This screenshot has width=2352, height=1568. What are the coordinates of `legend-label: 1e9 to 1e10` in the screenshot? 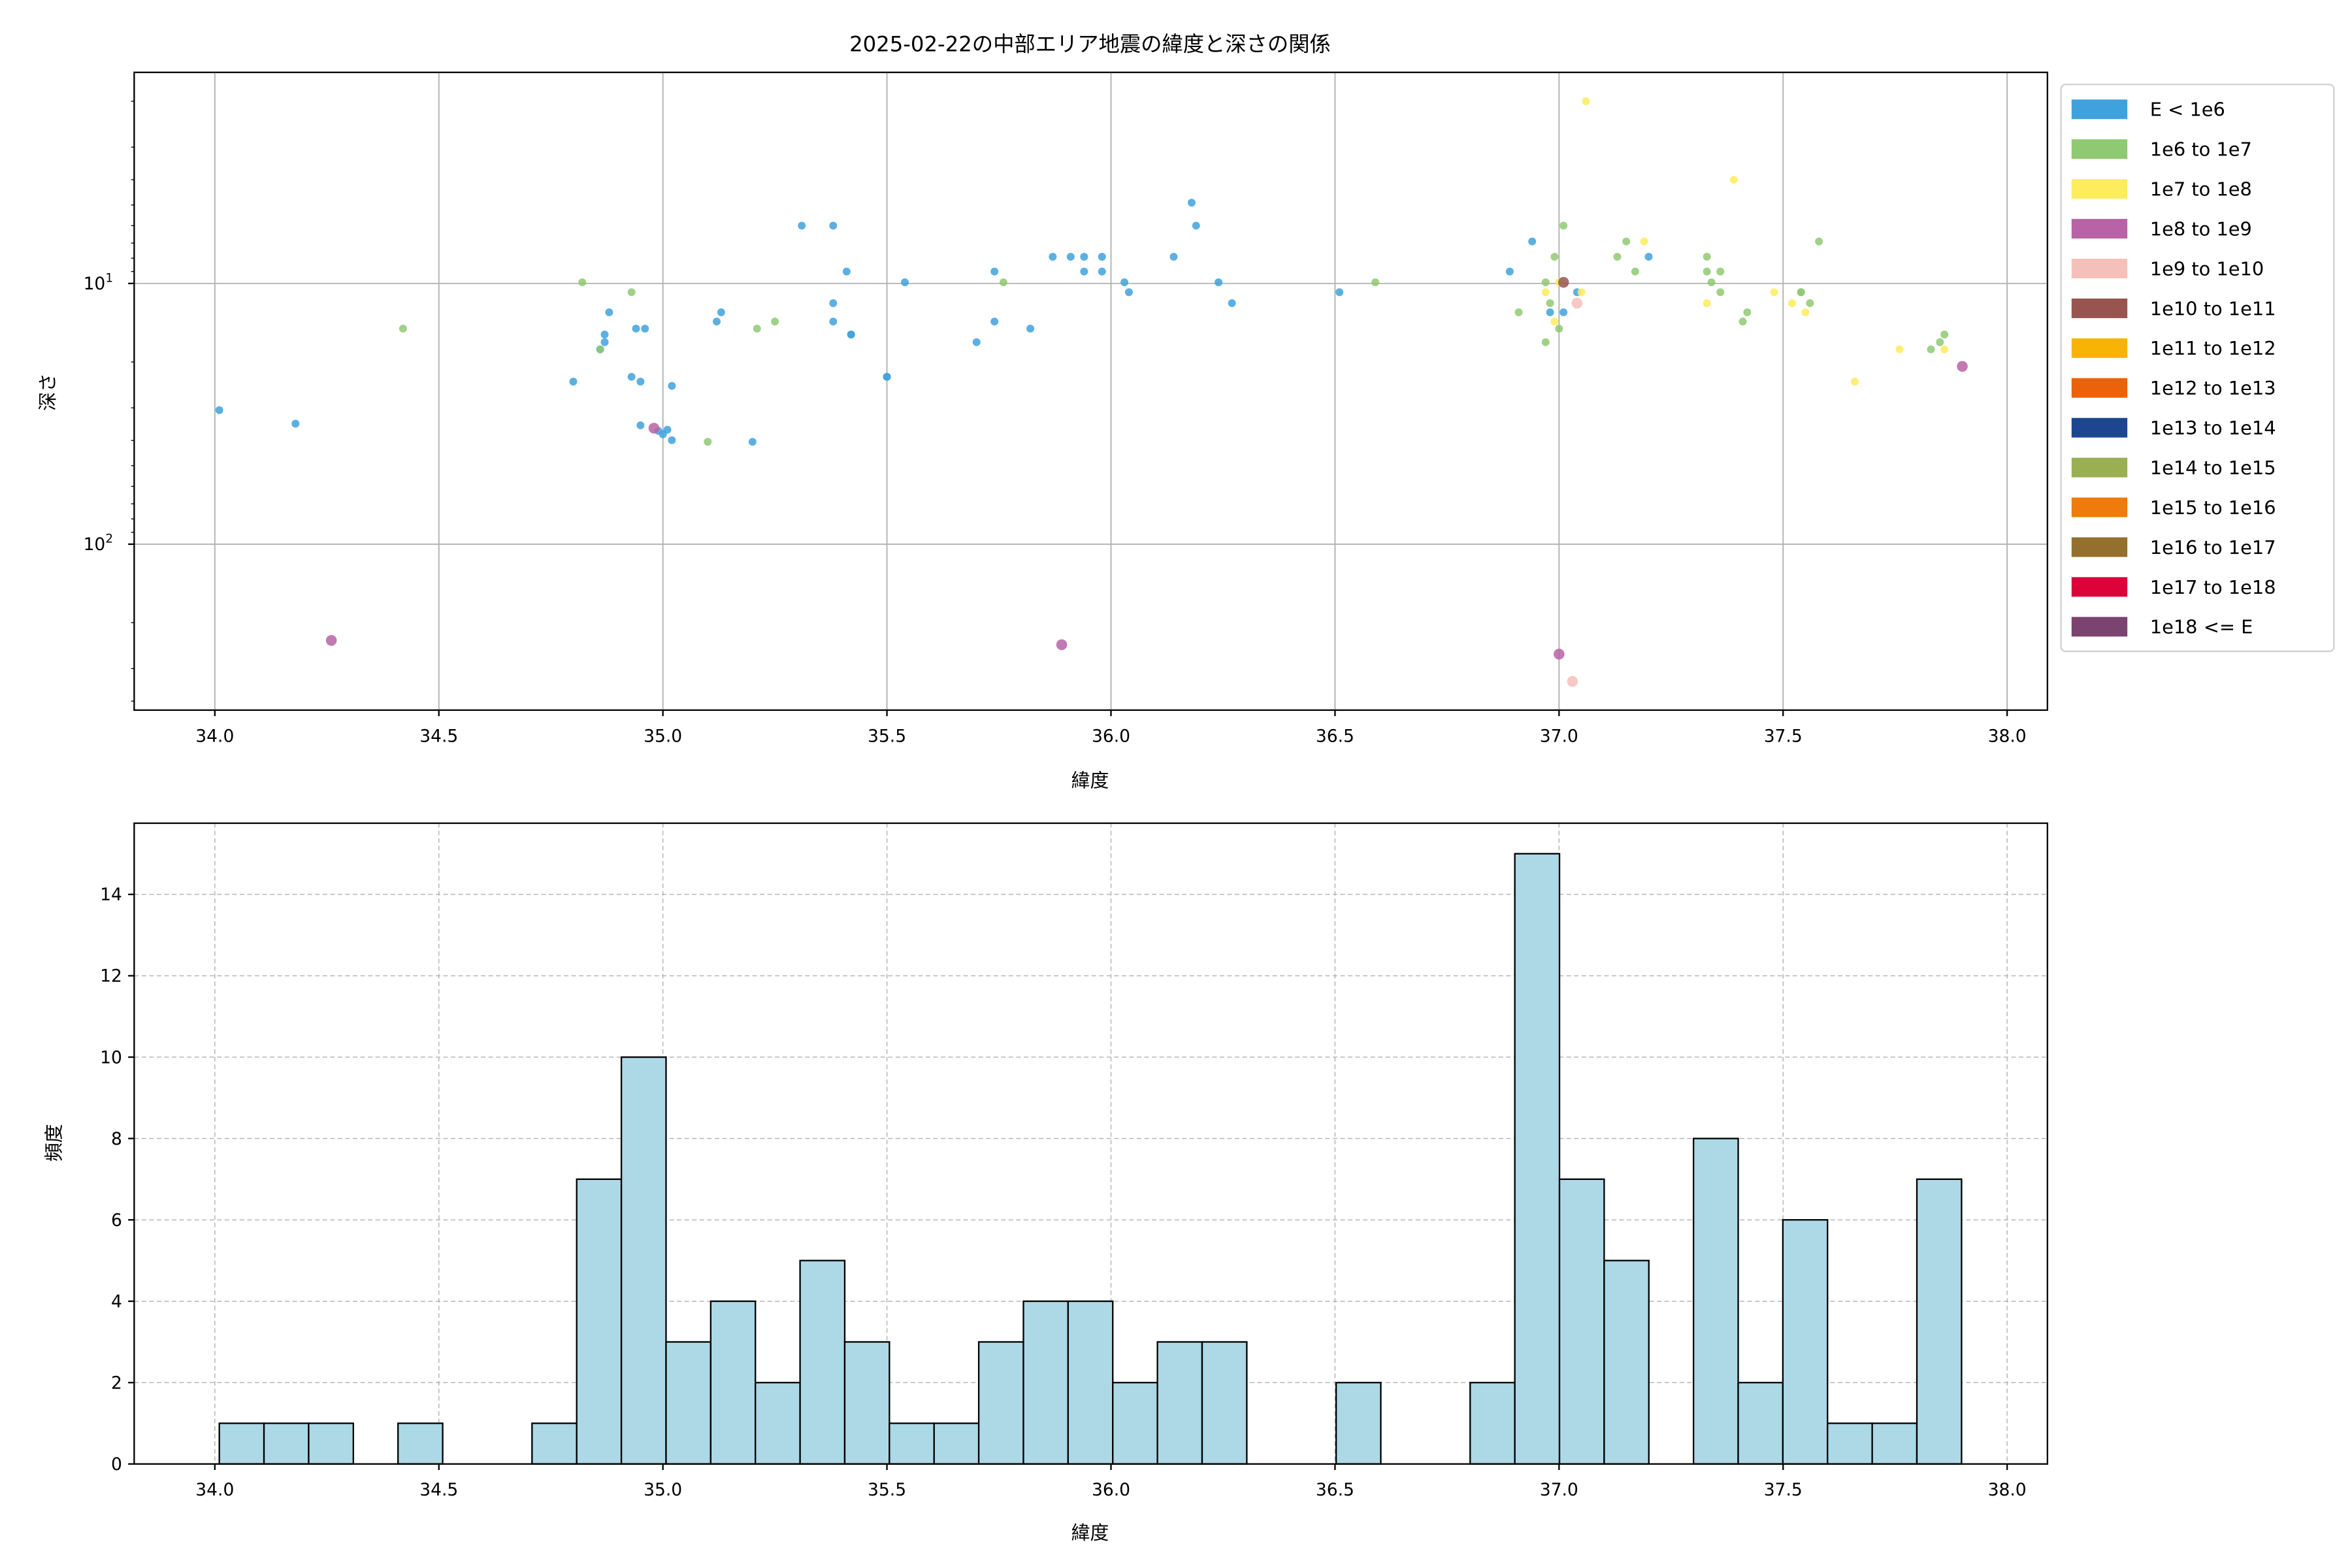 It's located at (2207, 268).